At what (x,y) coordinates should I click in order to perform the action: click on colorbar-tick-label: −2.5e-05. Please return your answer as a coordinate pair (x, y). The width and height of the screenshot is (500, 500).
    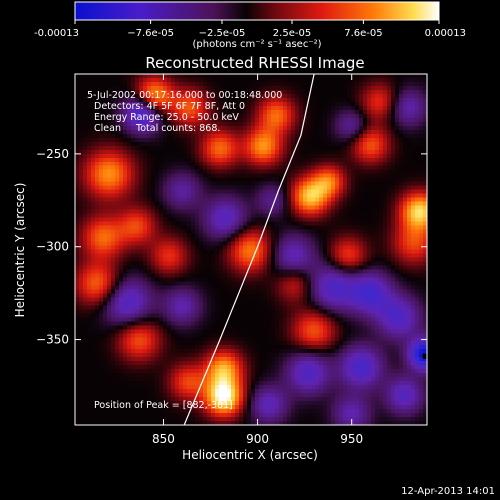
    Looking at the image, I should click on (222, 33).